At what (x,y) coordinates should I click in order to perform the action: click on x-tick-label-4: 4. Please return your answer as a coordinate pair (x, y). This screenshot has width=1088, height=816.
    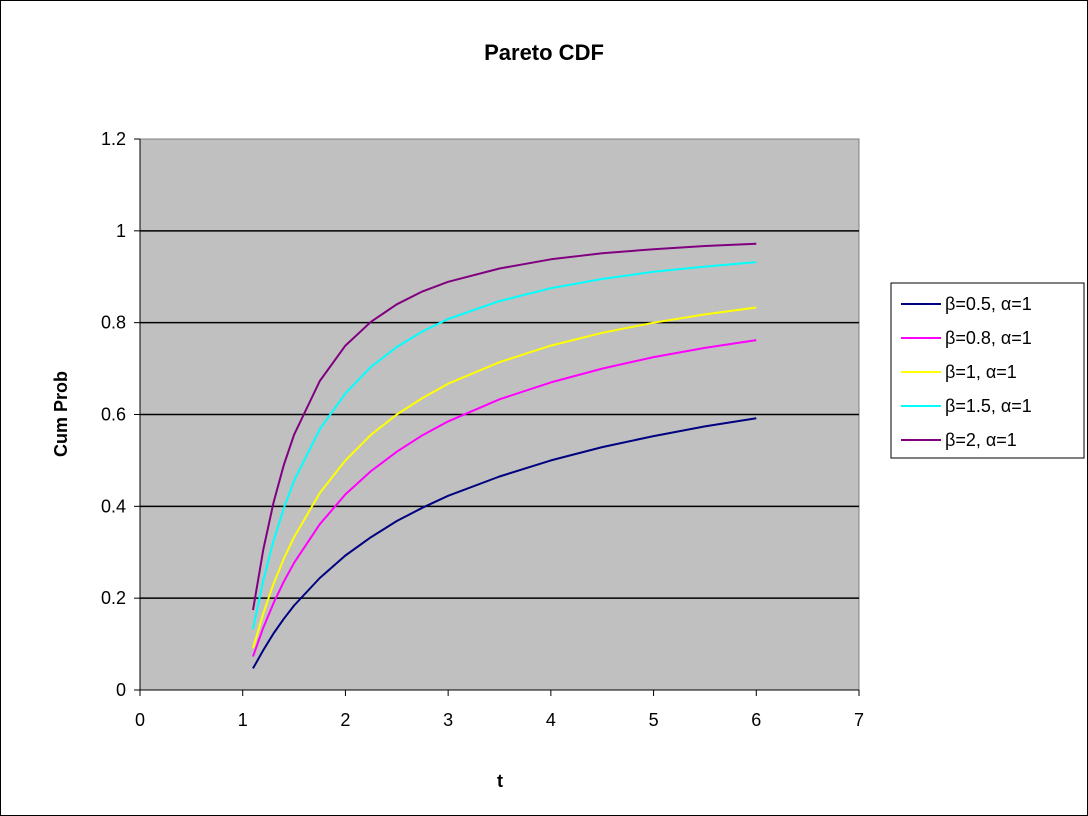
    Looking at the image, I should click on (551, 720).